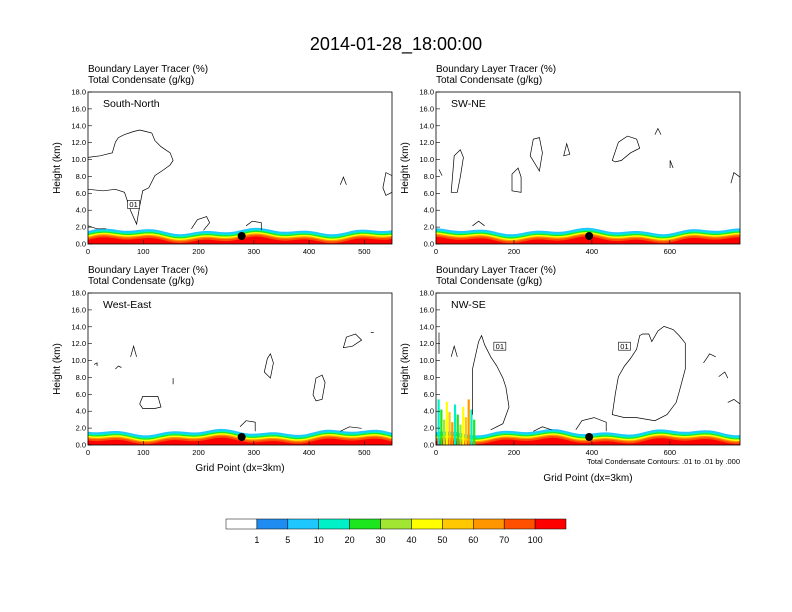  What do you see at coordinates (254, 452) in the screenshot?
I see `x-tick-label: 300` at bounding box center [254, 452].